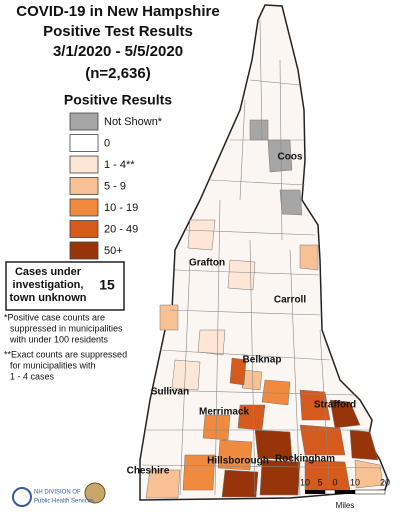  Describe the element at coordinates (64, 497) in the screenshot. I see `logo: NH DIVISION OF Public Health Services` at that location.